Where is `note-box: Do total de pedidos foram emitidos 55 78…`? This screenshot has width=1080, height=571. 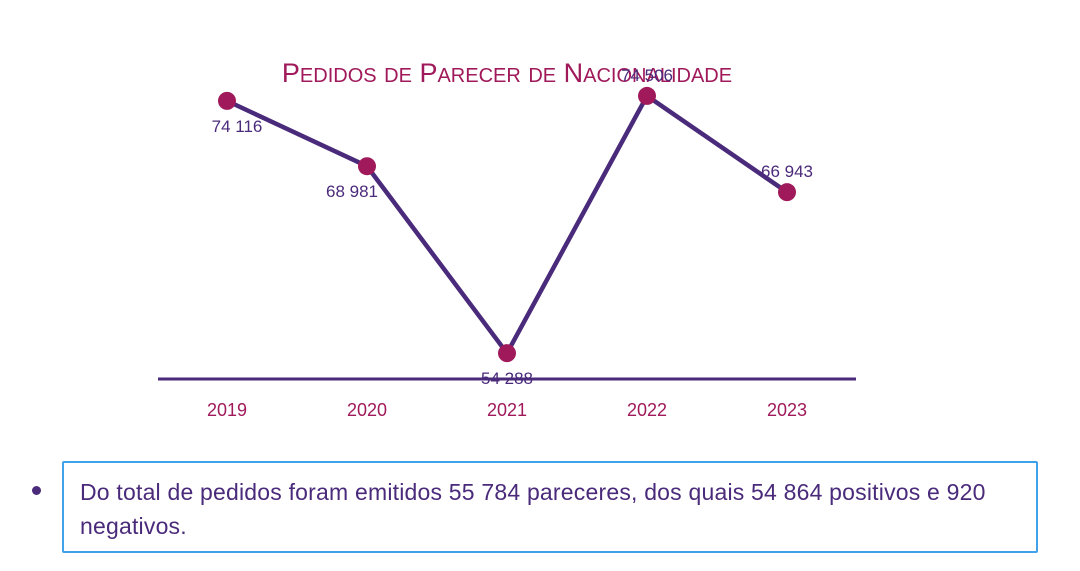
note-box: Do total de pedidos foram emitidos 55 78… is located at coordinates (550, 507).